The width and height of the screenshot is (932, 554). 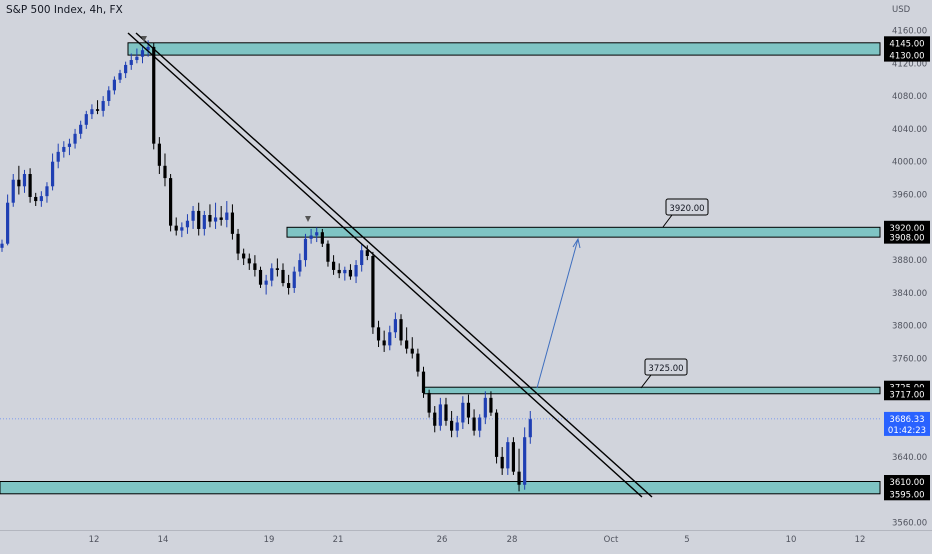 What do you see at coordinates (901, 10) in the screenshot?
I see `currency-label: USD` at bounding box center [901, 10].